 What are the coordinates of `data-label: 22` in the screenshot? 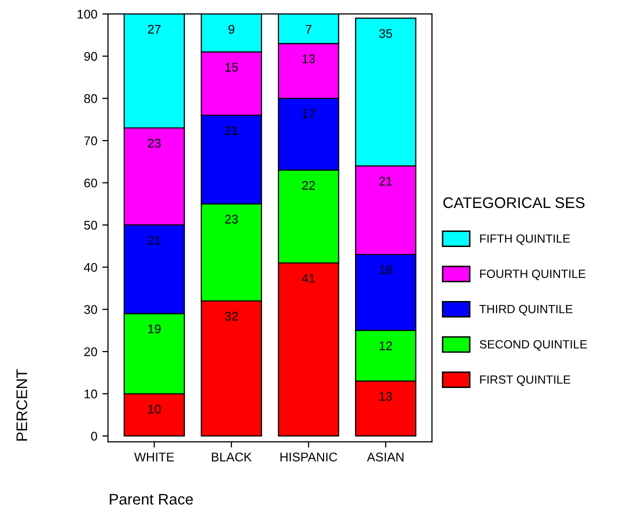 It's located at (308, 185).